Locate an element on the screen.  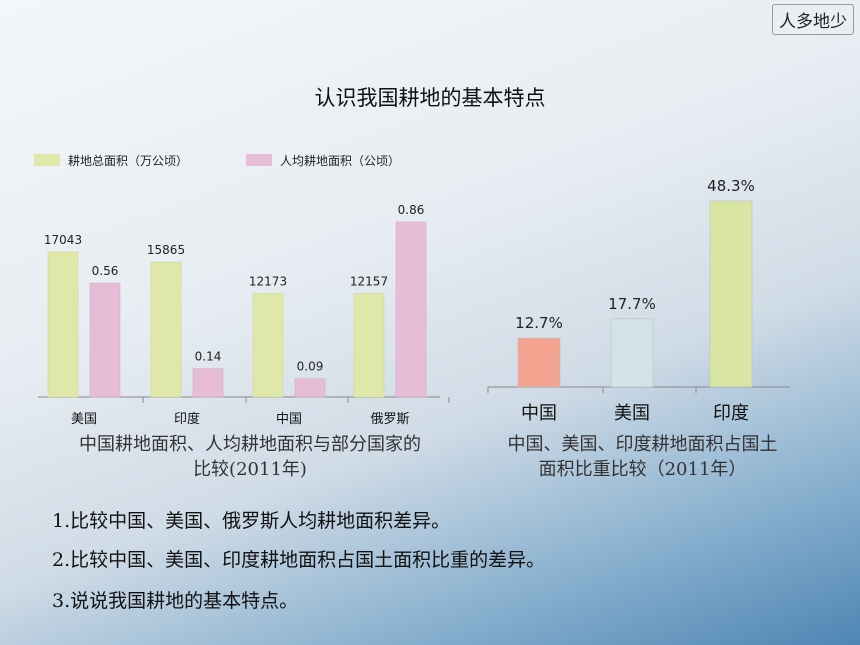
percentage-bar-chart: 12.7% 中国 17.7% 美国 48.3% 印度 is located at coordinates (638, 300).